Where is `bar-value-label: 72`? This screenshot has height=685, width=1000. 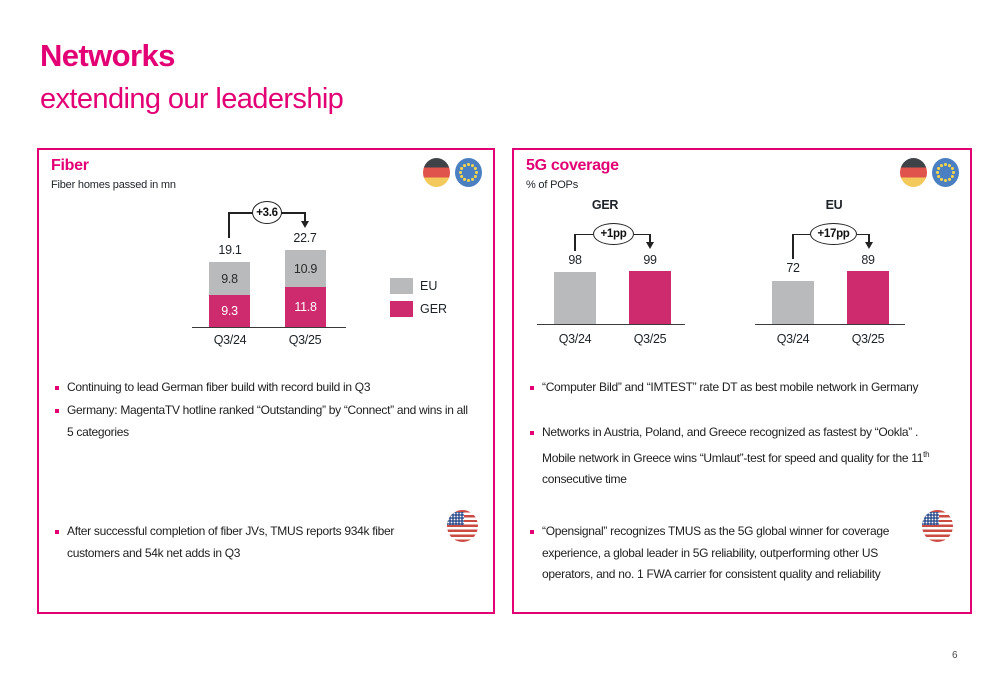 bar-value-label: 72 is located at coordinates (793, 268).